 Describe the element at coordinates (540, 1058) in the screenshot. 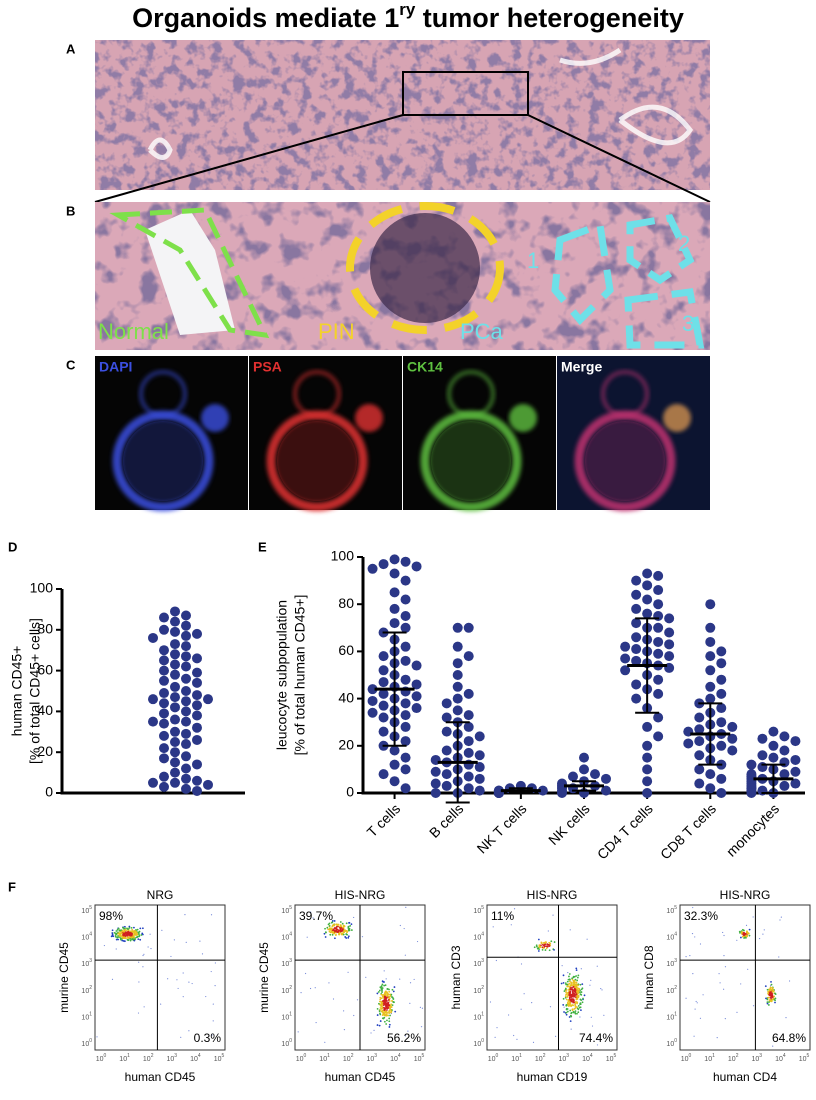

I see `flow-x-tick: 10²` at that location.